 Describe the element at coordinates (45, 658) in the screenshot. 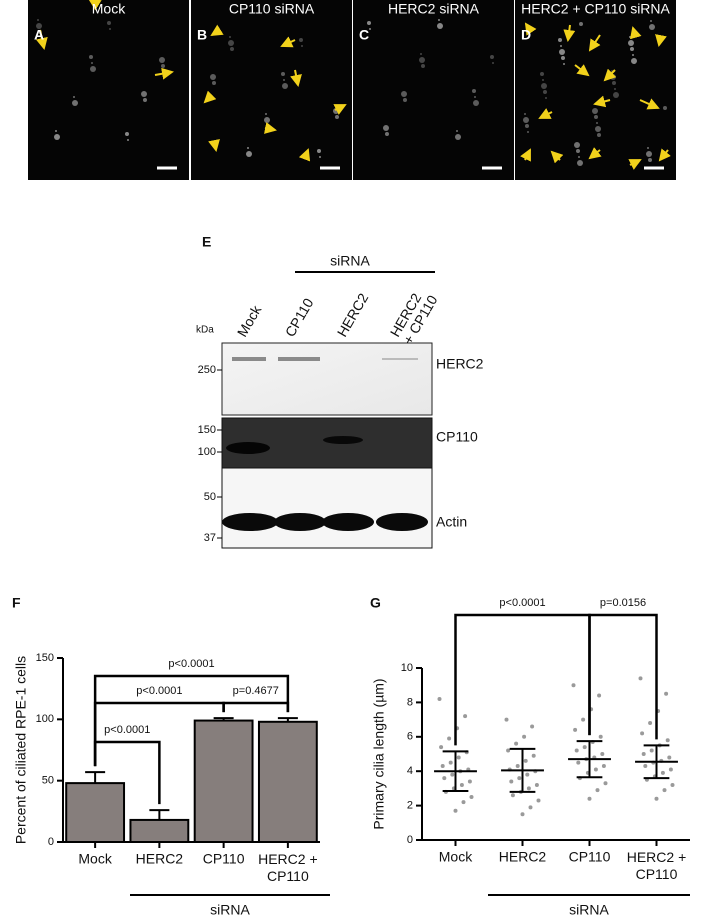

I see `y-tick-label: 150` at that location.